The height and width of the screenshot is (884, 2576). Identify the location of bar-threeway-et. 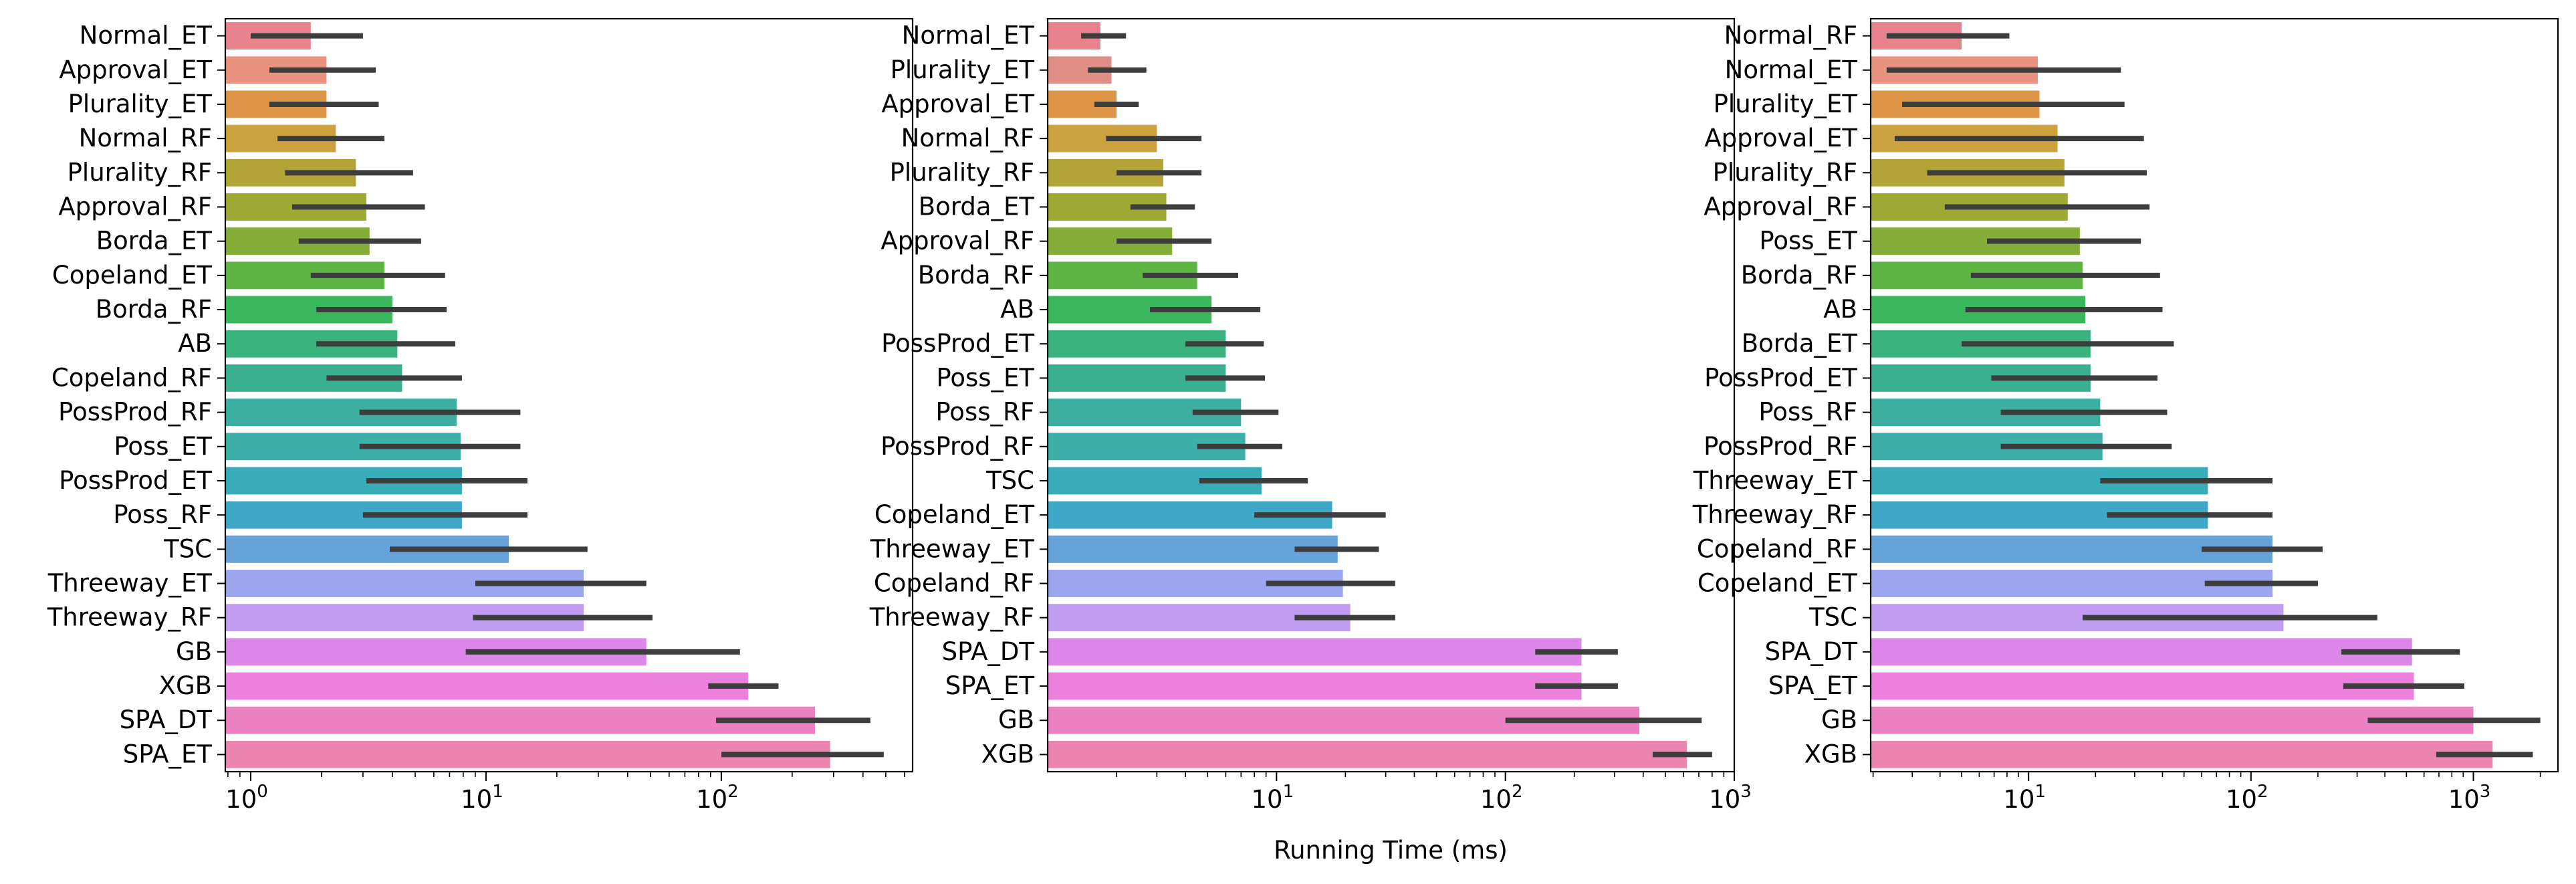
(1193, 549).